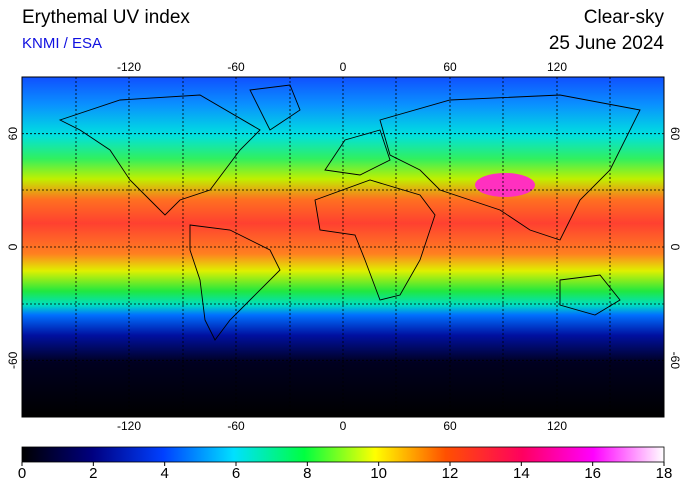 The image size is (688, 490). Describe the element at coordinates (675, 361) in the screenshot. I see `lat-label-right: -60` at that location.